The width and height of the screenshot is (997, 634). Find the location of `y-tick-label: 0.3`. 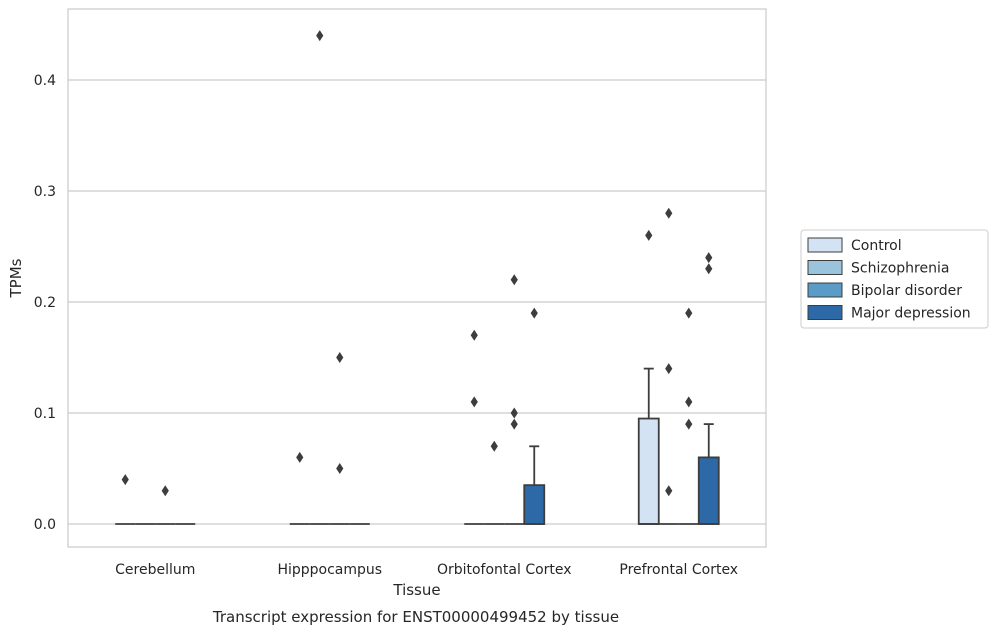

y-tick-label: 0.3 is located at coordinates (45, 192).